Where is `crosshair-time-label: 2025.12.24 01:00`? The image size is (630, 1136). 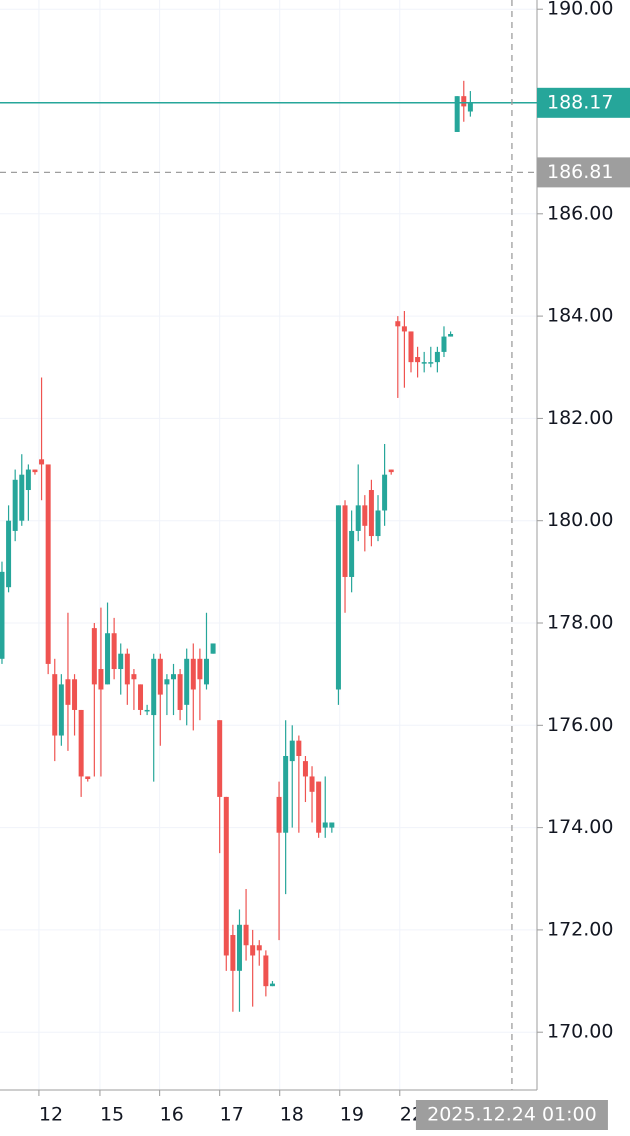
crosshair-time-label: 2025.12.24 01:00 is located at coordinates (512, 1115).